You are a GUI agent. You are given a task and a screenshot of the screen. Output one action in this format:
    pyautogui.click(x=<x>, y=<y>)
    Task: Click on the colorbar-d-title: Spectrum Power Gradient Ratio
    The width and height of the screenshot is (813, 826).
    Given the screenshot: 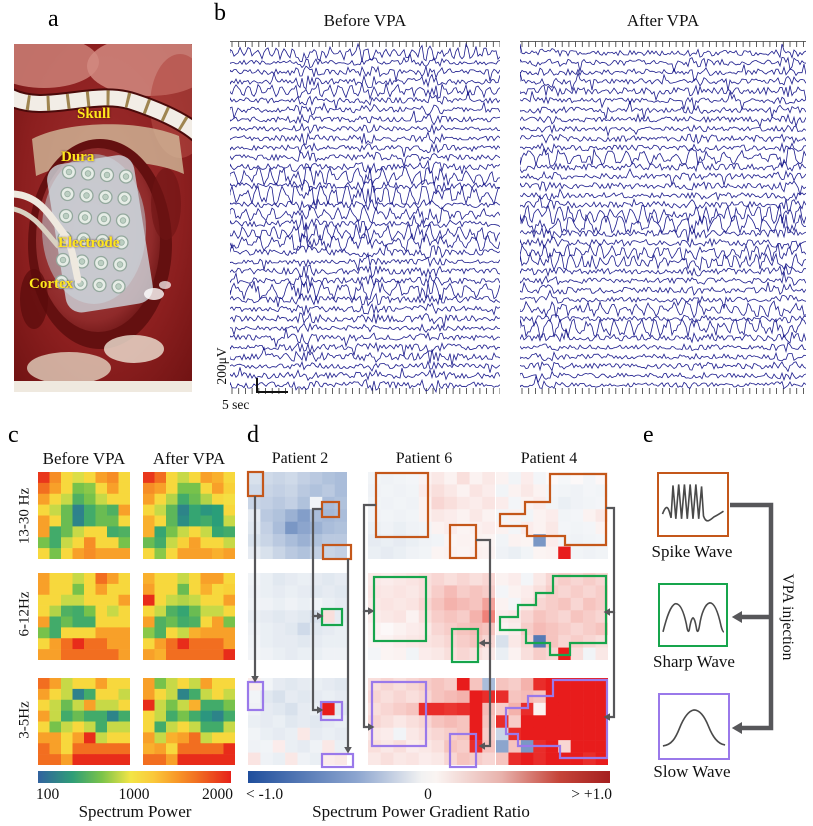 What is the action you would take?
    pyautogui.click(x=421, y=811)
    